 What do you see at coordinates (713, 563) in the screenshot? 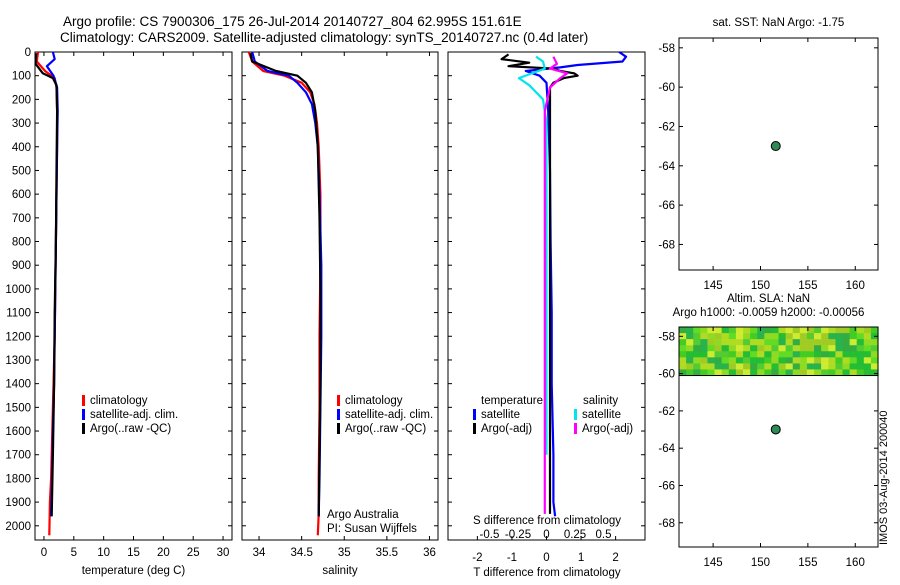
I see `sla_map-xtick-label: 145` at bounding box center [713, 563].